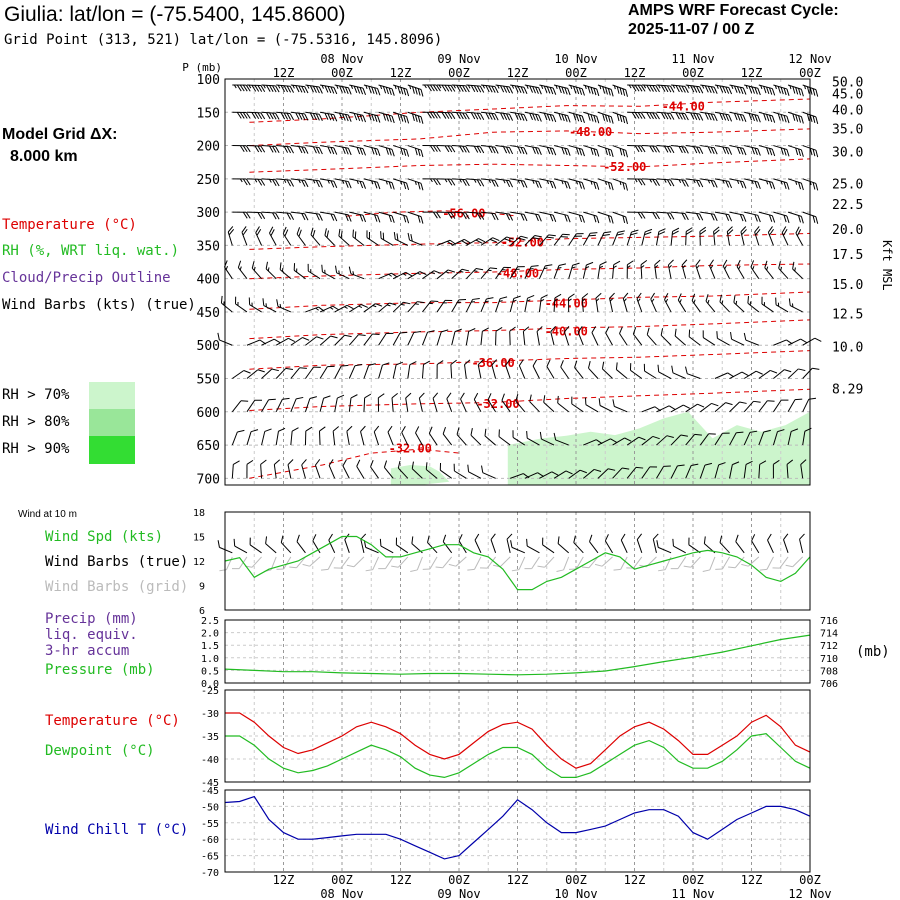 The height and width of the screenshot is (900, 900). What do you see at coordinates (518, 880) in the screenshot?
I see `bottom-hour-label: 12Z` at bounding box center [518, 880].